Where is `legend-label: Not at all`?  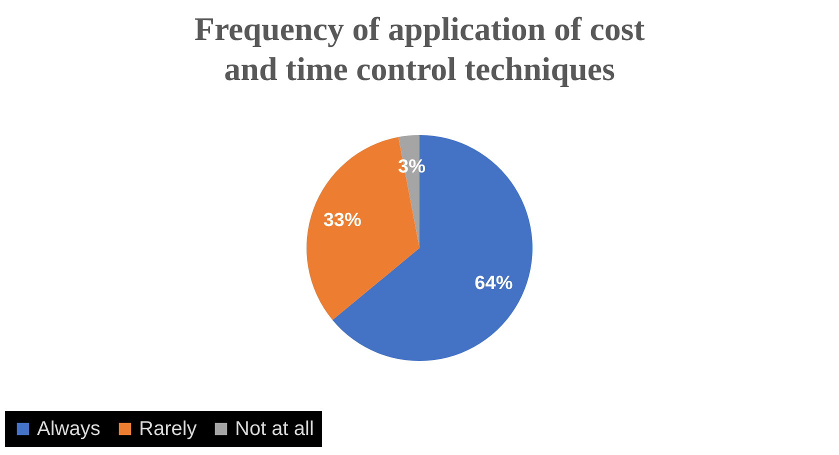 legend-label: Not at all is located at coordinates (274, 429).